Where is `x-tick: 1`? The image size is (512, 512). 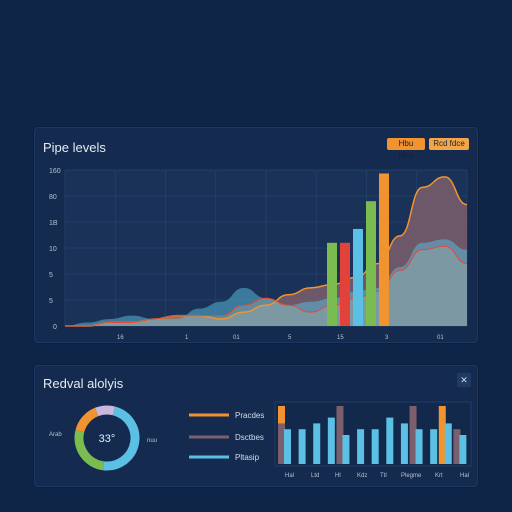
x-tick: 1 is located at coordinates (187, 338).